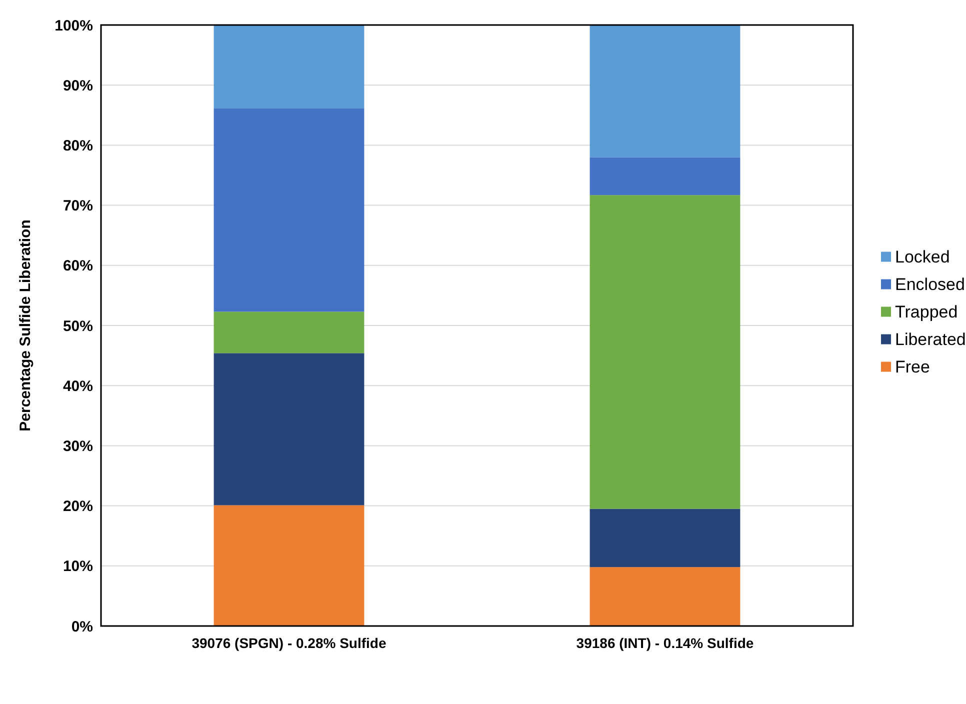 The width and height of the screenshot is (966, 704). I want to click on y-tick-label: 80%, so click(77, 145).